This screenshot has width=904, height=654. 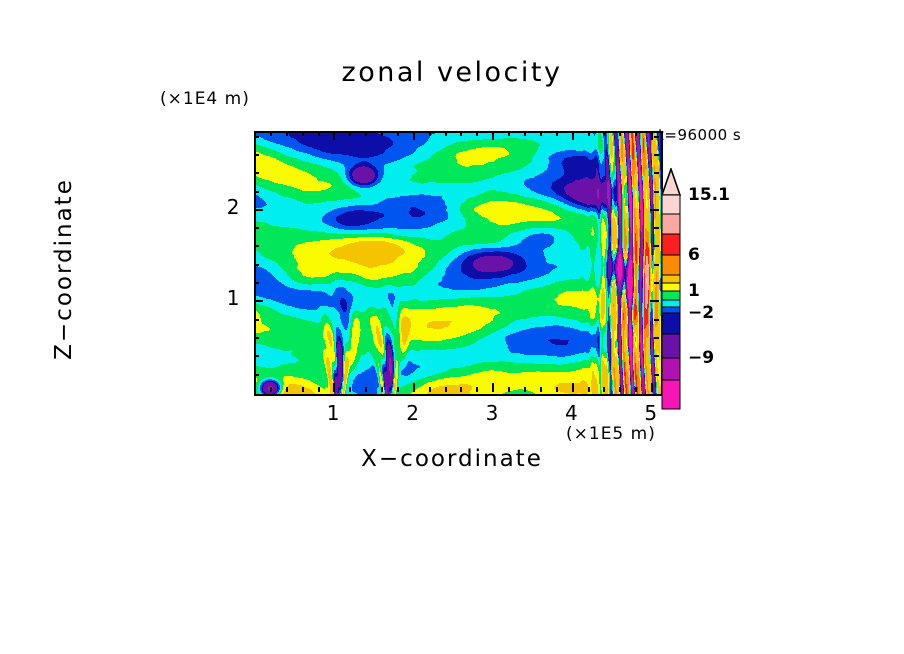 What do you see at coordinates (709, 195) in the screenshot?
I see `colorbar-tick-label: 15.1` at bounding box center [709, 195].